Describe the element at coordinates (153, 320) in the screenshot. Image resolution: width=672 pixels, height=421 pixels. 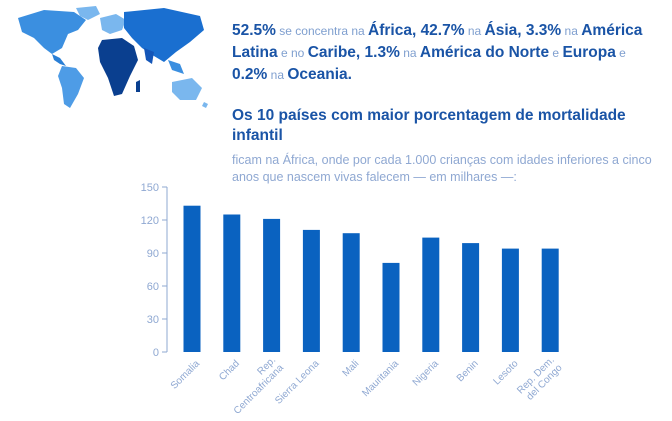
I see `y-tick-label: 30` at that location.